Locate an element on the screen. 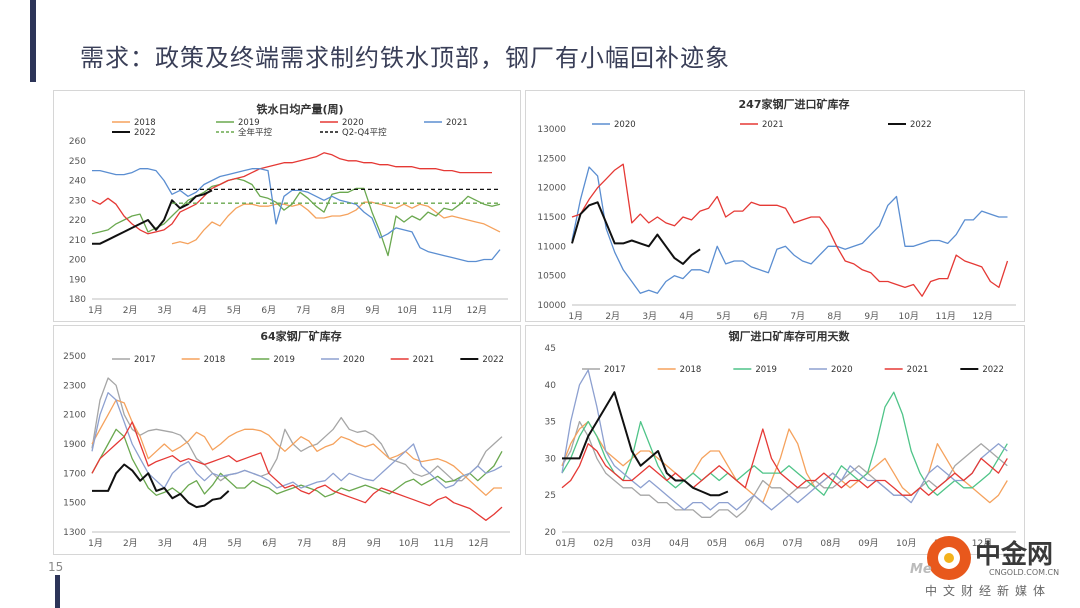 This screenshot has height=608, width=1080. y-tick-label: 12000 is located at coordinates (551, 189).